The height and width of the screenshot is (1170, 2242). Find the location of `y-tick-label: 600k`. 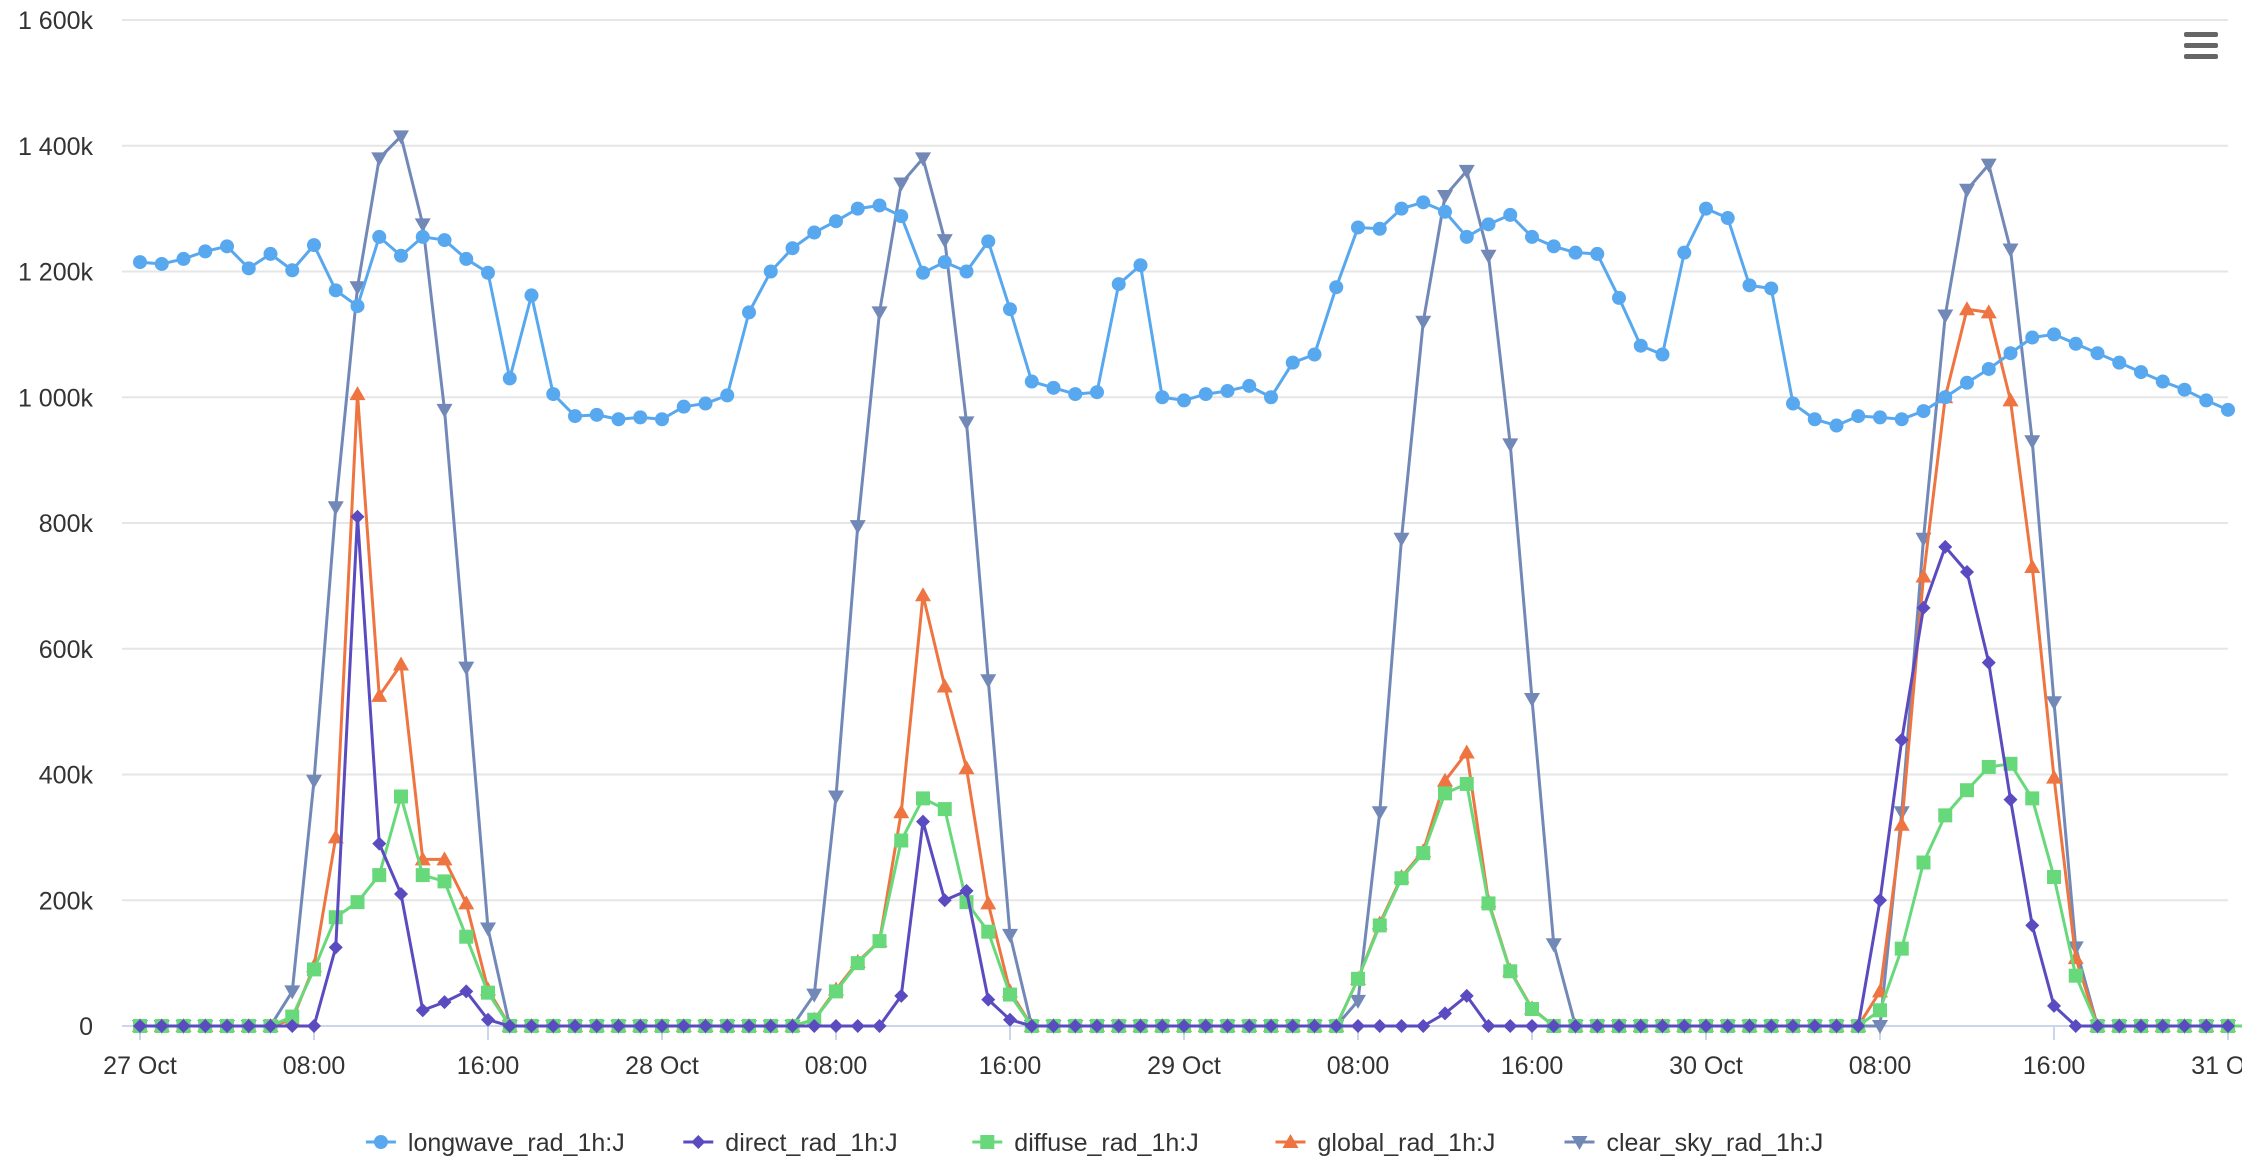

y-tick-label: 600k is located at coordinates (66, 650).